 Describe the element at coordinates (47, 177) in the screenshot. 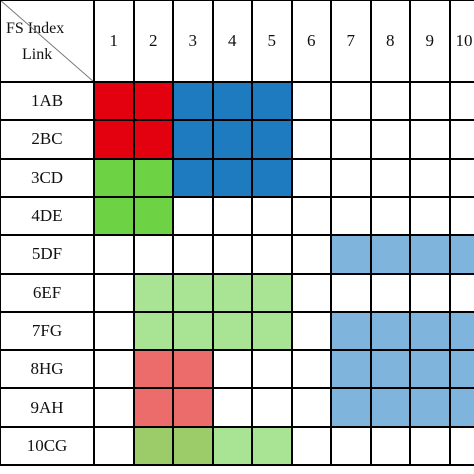

I see `row-label-3CD: 3CD` at that location.